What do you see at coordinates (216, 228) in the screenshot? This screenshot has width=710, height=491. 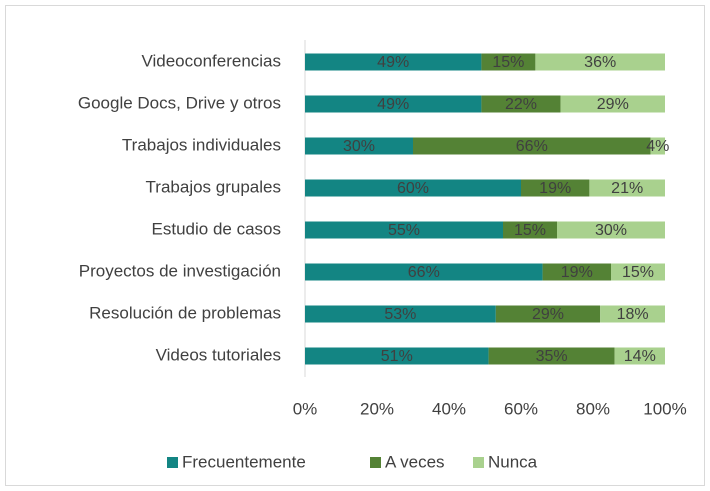 I see `category-label: Estudio de casos` at bounding box center [216, 228].